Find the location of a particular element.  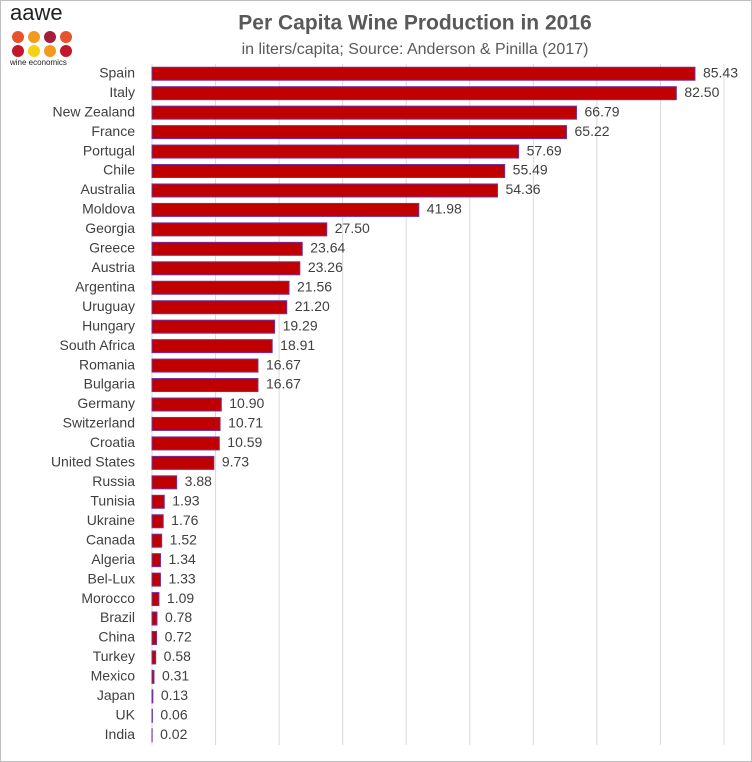

y-tick-label: Morocco is located at coordinates (108, 598).